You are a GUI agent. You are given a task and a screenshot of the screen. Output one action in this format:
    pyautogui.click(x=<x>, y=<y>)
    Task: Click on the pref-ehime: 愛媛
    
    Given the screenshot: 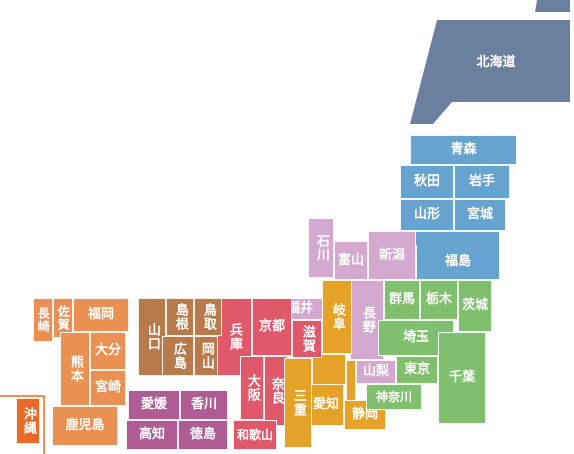 What is the action you would take?
    pyautogui.click(x=154, y=405)
    